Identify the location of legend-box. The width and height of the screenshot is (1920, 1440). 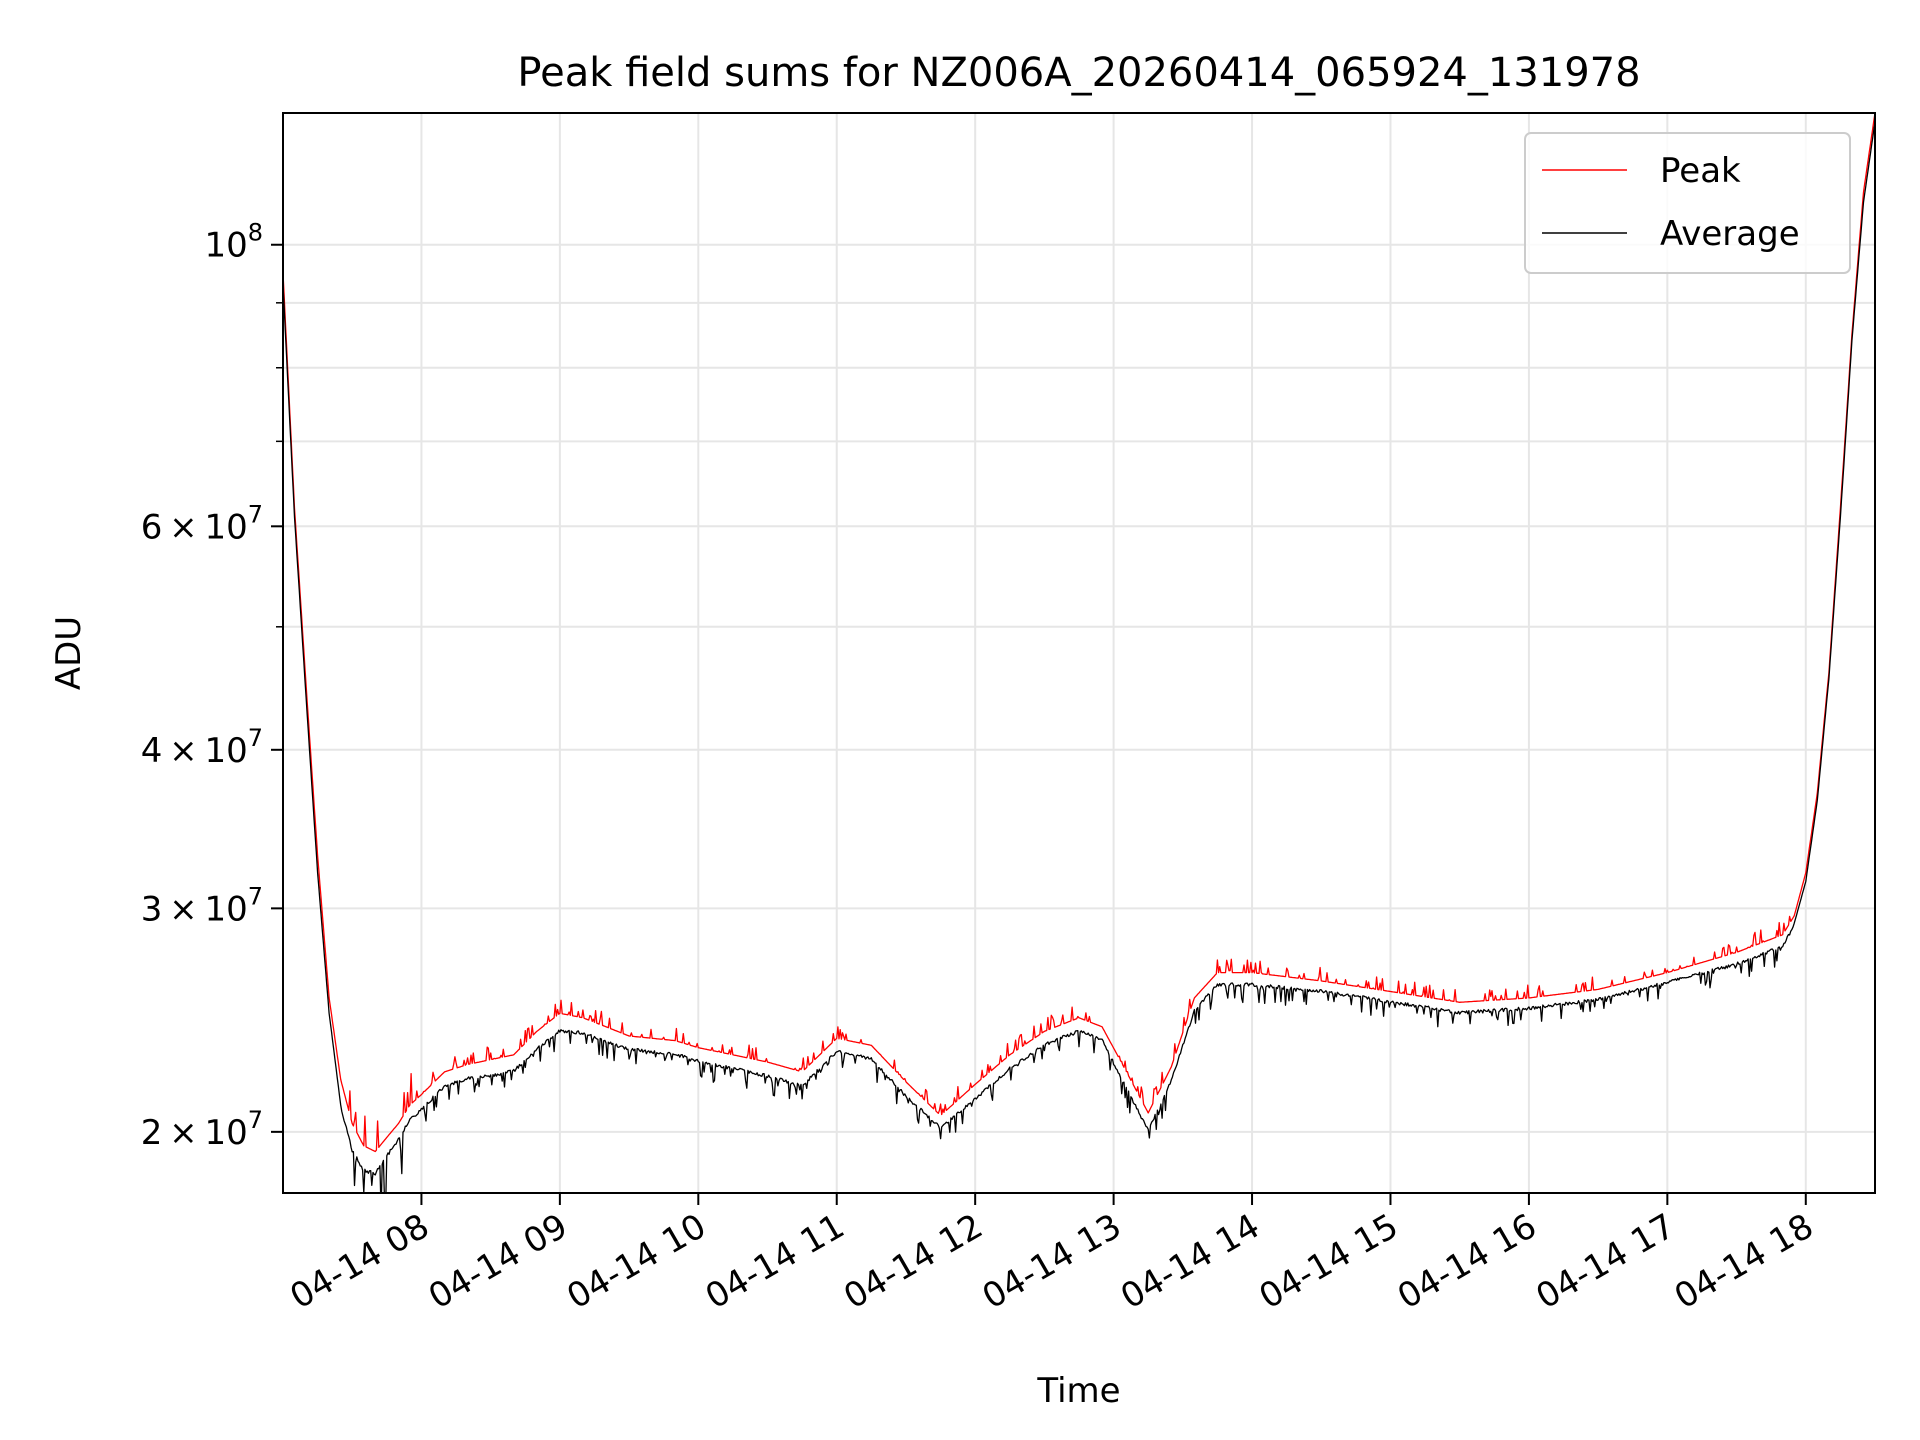
(1687, 203).